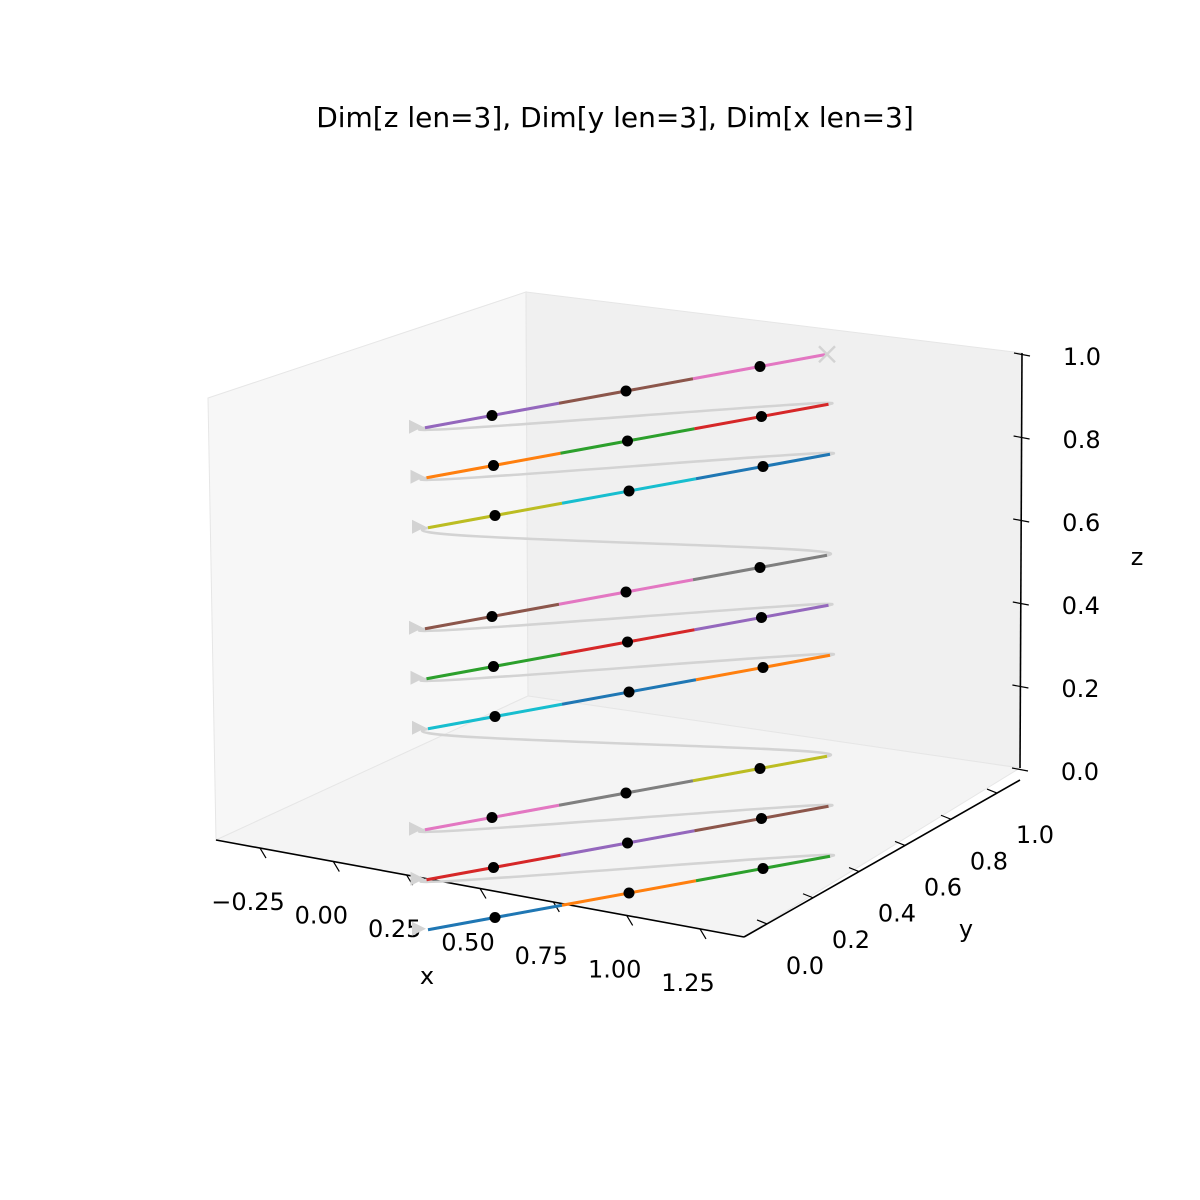  I want to click on cell-points, so click(627, 642).